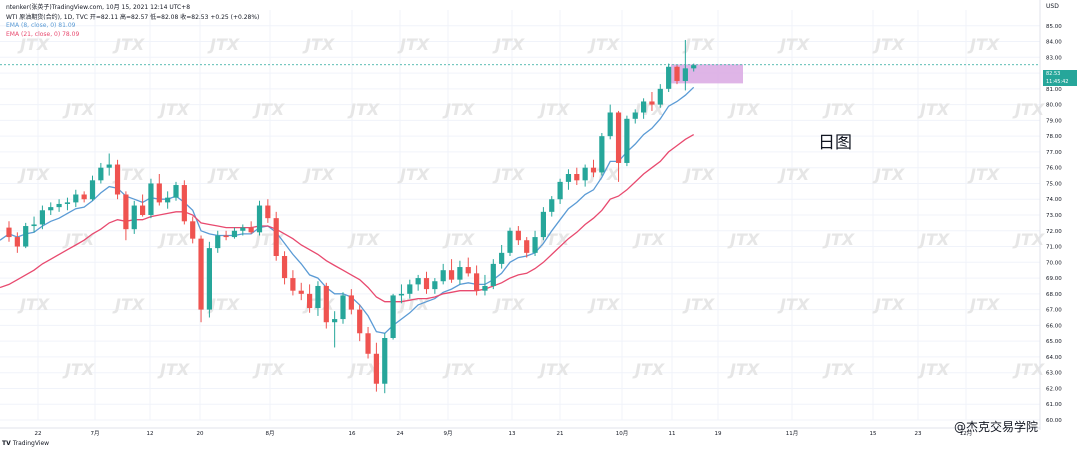 The image size is (1080, 455). I want to click on tradingview-logo: TV TradingView, so click(25, 443).